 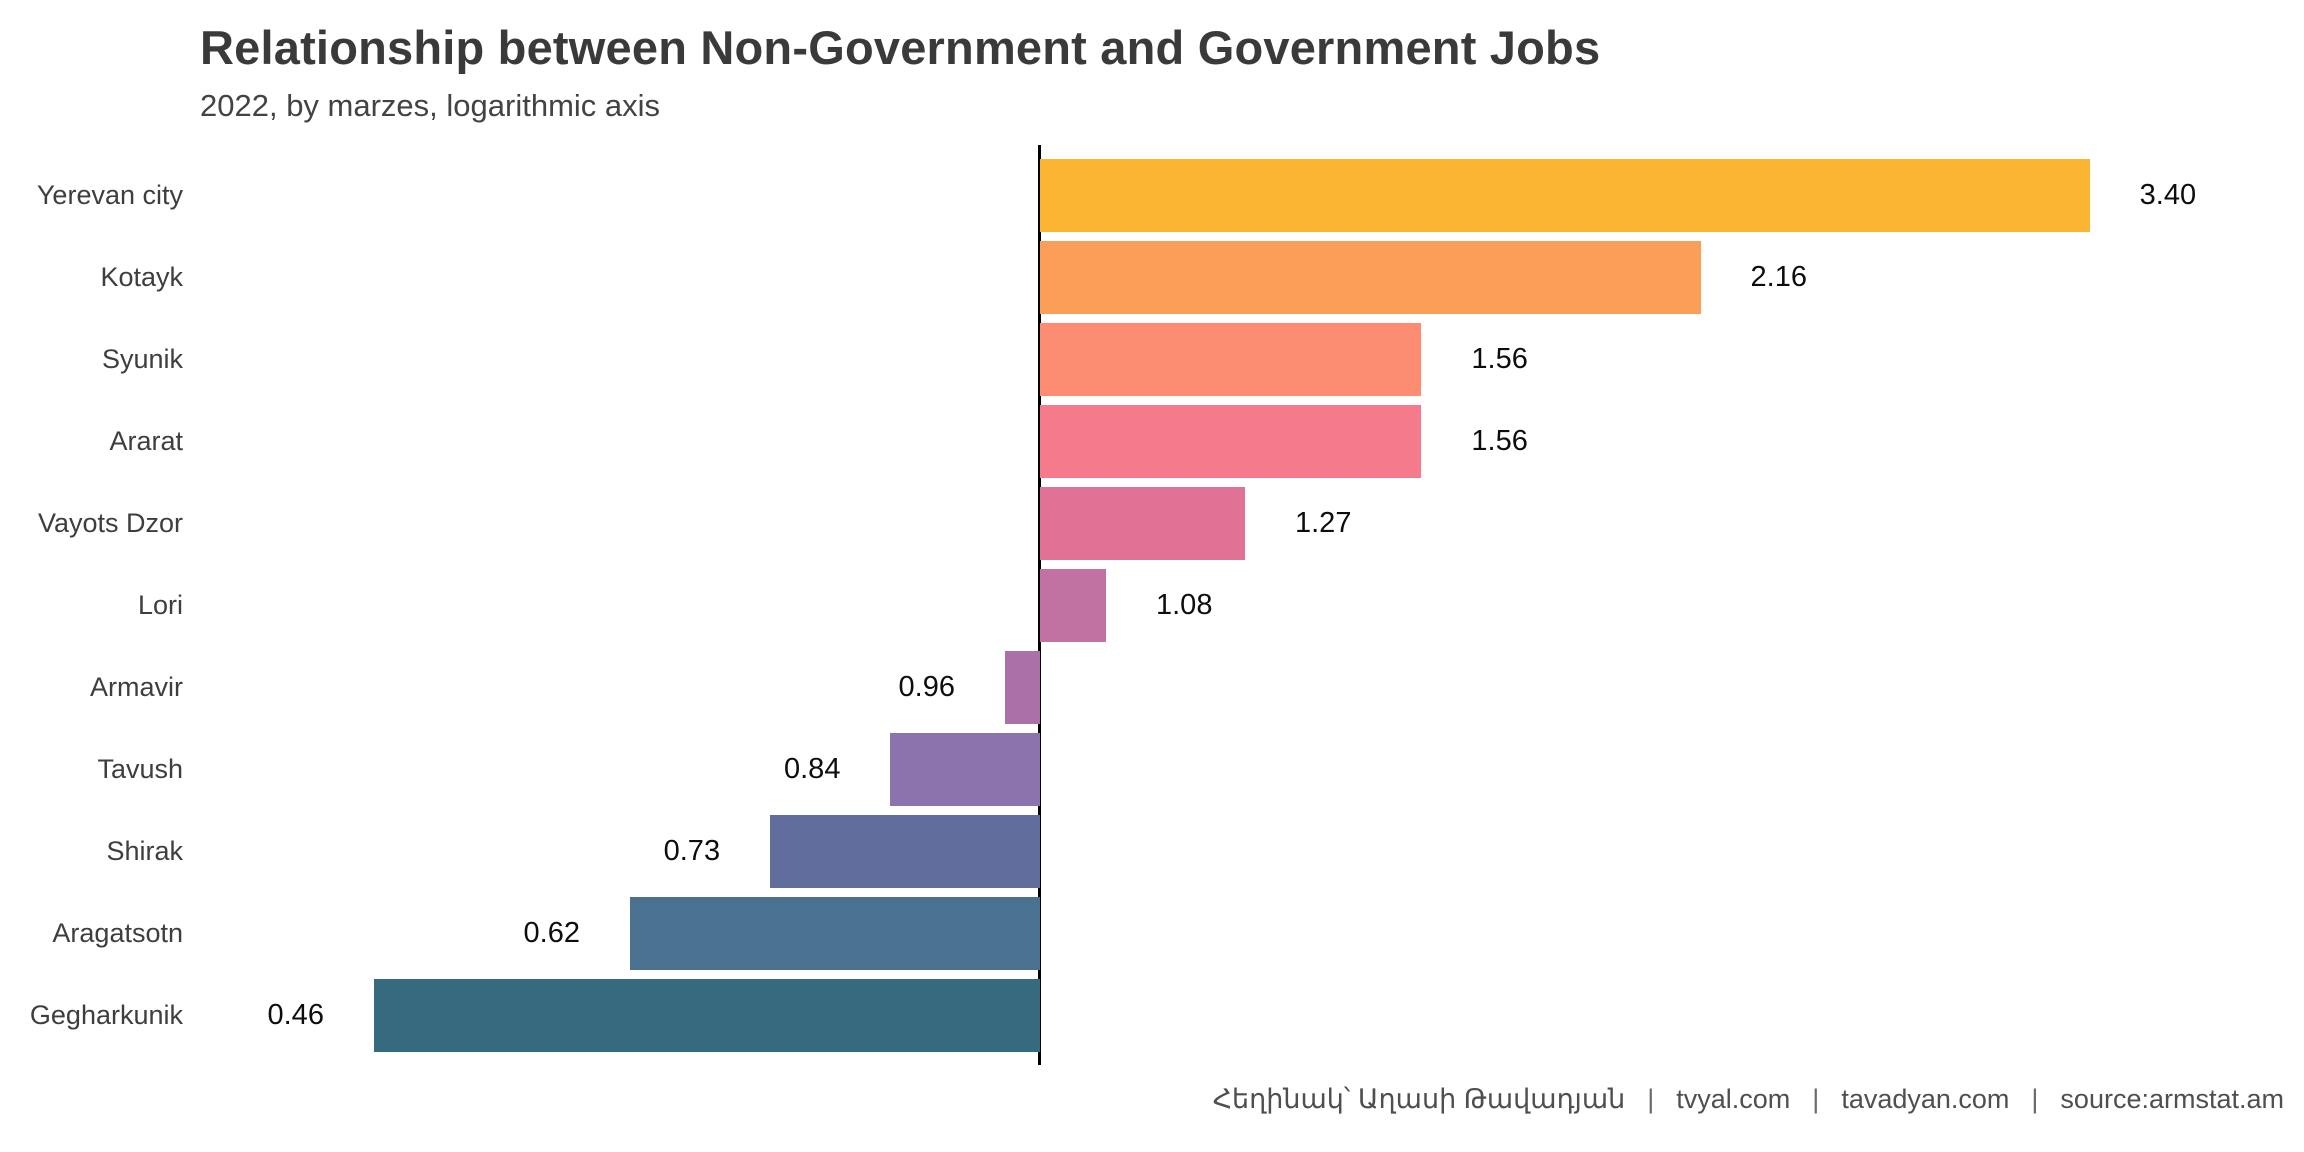 I want to click on value-label-ararat: 1.56, so click(x=1499, y=441).